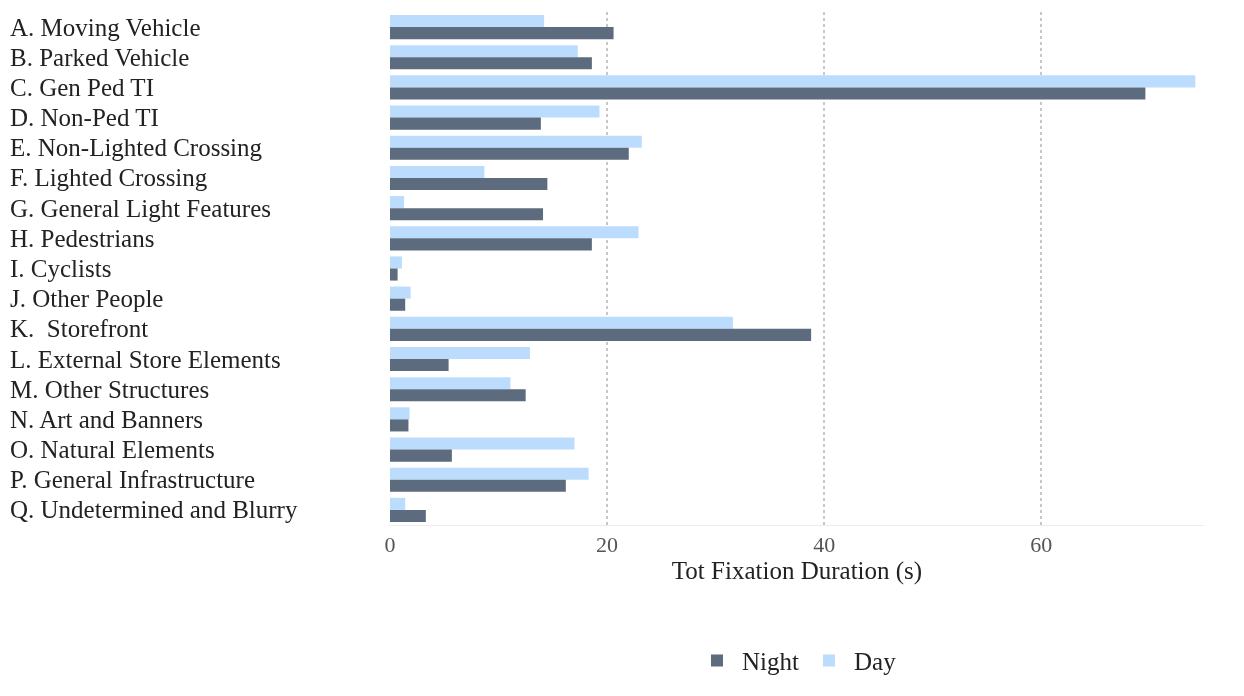  Describe the element at coordinates (154, 509) in the screenshot. I see `y-tick-label: Q. Undetermined and Blurry` at that location.